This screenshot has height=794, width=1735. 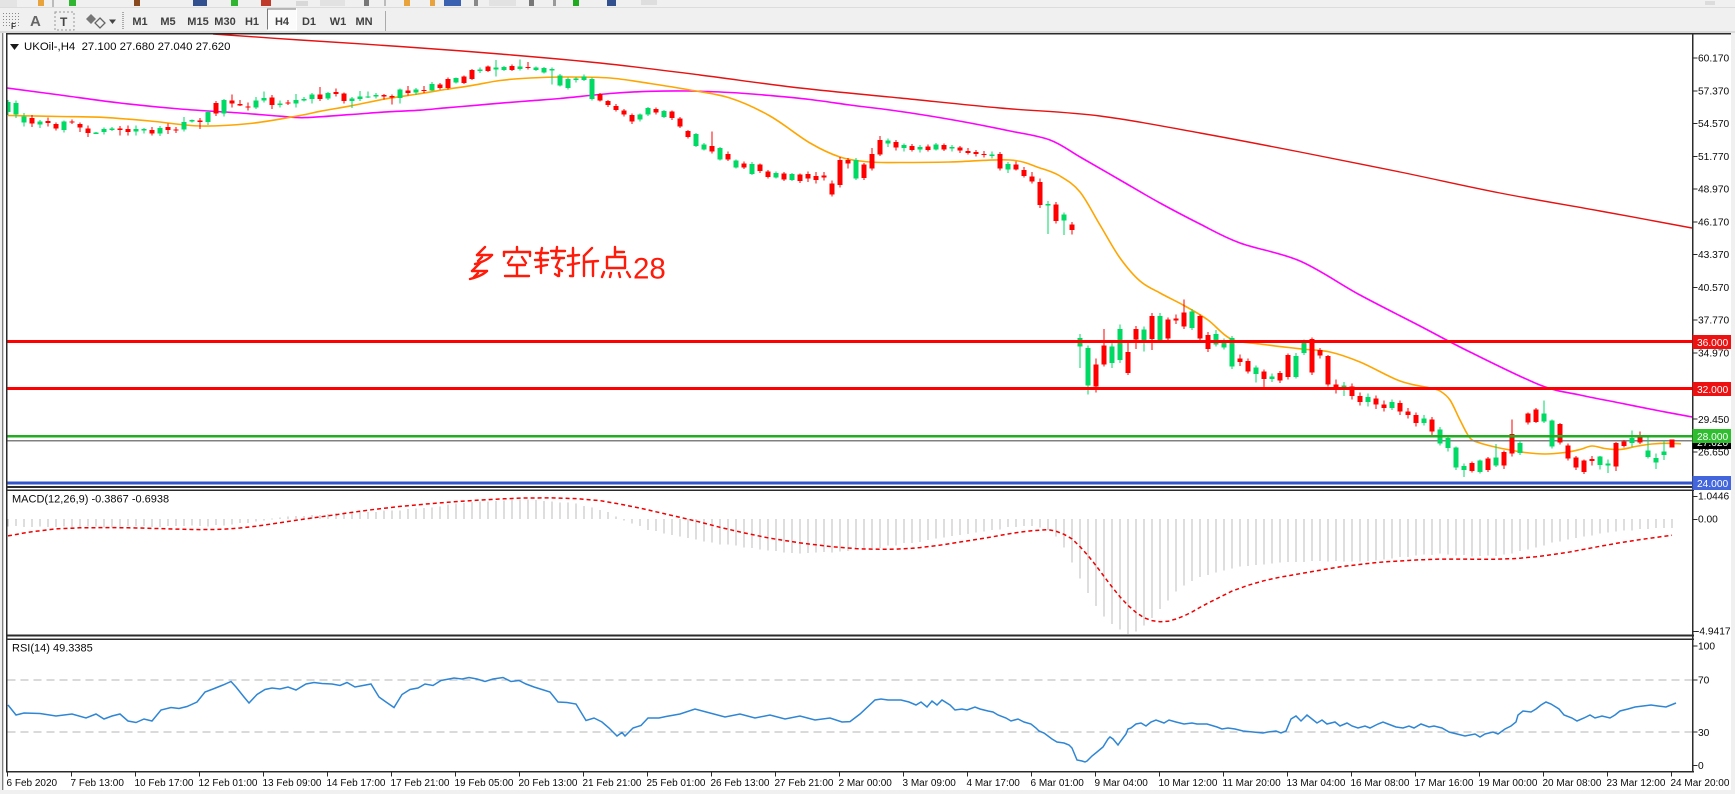 What do you see at coordinates (167, 22) in the screenshot?
I see `svg-text: M5` at bounding box center [167, 22].